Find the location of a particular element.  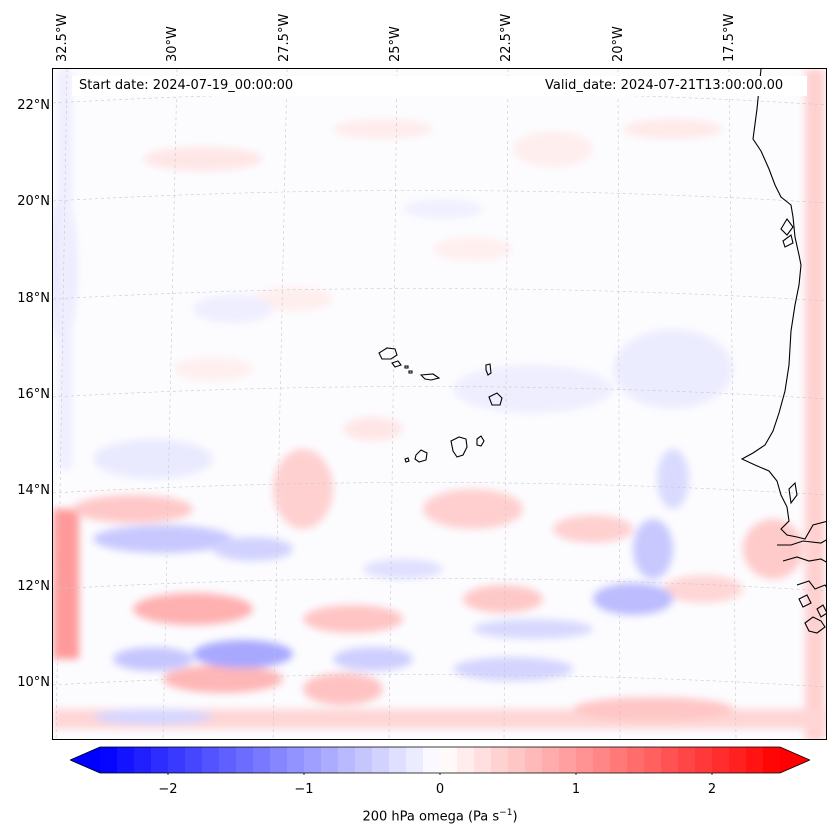

lat-label: 22°N is located at coordinates (33, 105).